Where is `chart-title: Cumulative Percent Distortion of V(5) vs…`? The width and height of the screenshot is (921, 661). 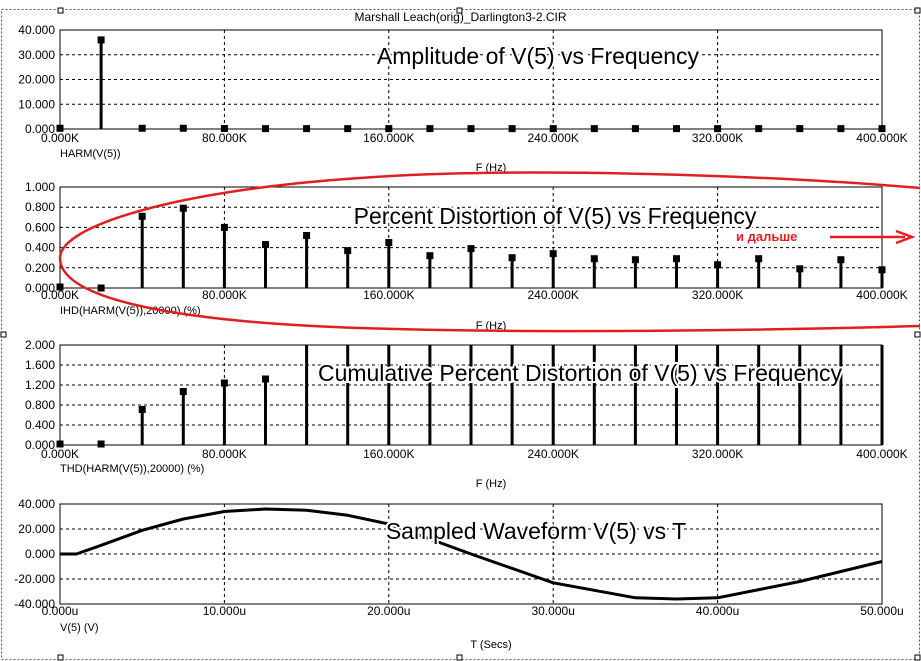
chart-title: Cumulative Percent Distortion of V(5) vs… is located at coordinates (580, 373).